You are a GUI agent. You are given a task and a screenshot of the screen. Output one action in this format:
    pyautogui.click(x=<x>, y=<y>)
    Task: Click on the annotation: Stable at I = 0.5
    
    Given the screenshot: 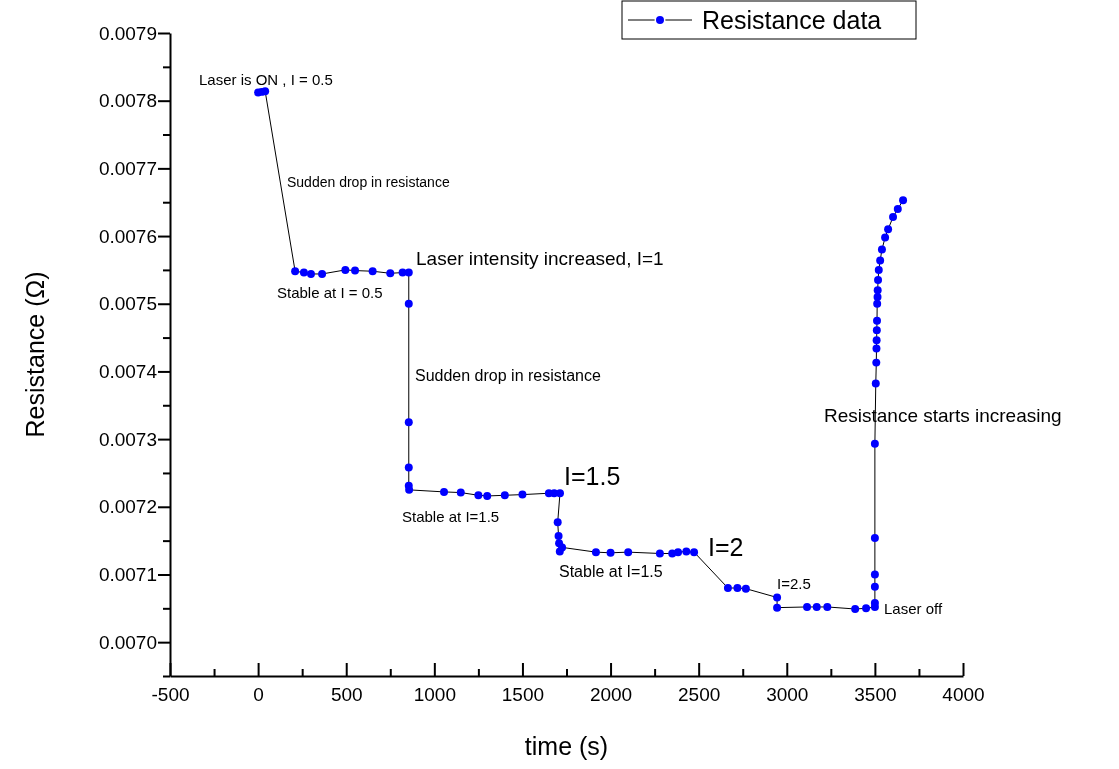 What is the action you would take?
    pyautogui.click(x=330, y=292)
    